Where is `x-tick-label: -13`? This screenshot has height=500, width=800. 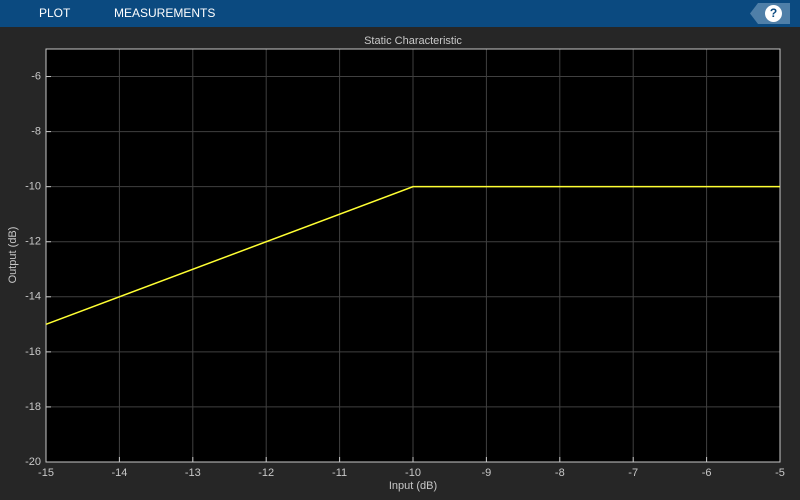
x-tick-label: -13 is located at coordinates (193, 473).